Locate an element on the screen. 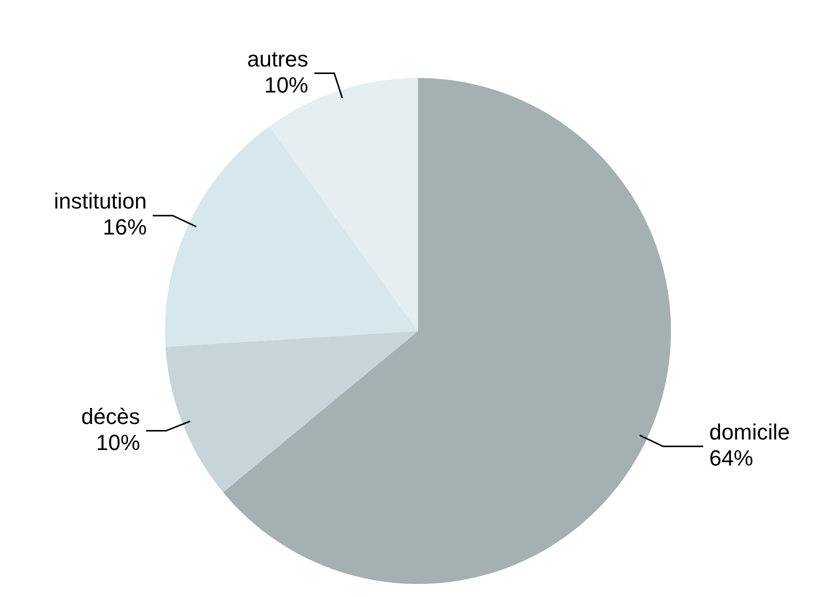  data-label: 16% is located at coordinates (124, 227).